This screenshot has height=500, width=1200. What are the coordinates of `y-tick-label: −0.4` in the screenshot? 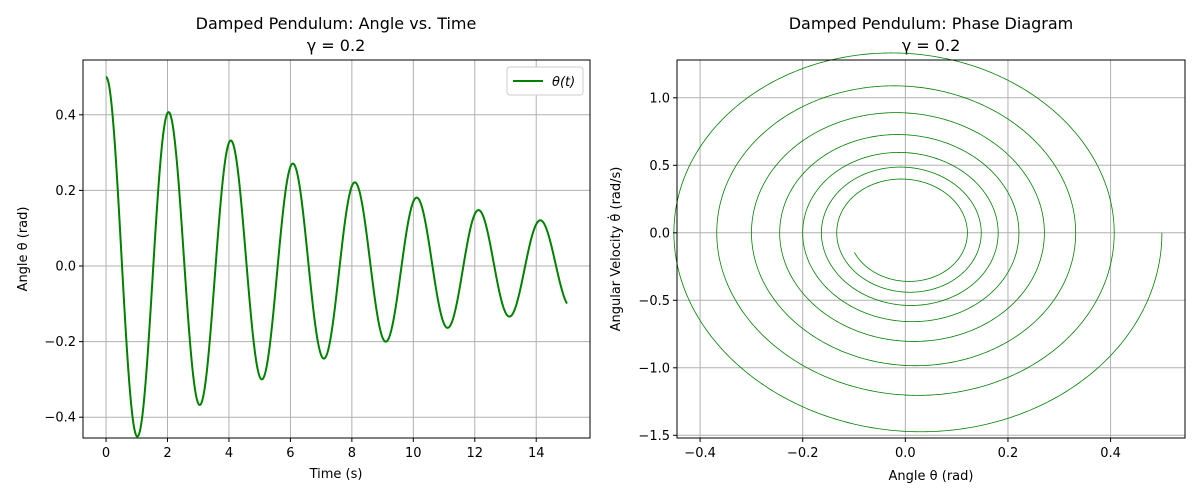 It's located at (60, 418).